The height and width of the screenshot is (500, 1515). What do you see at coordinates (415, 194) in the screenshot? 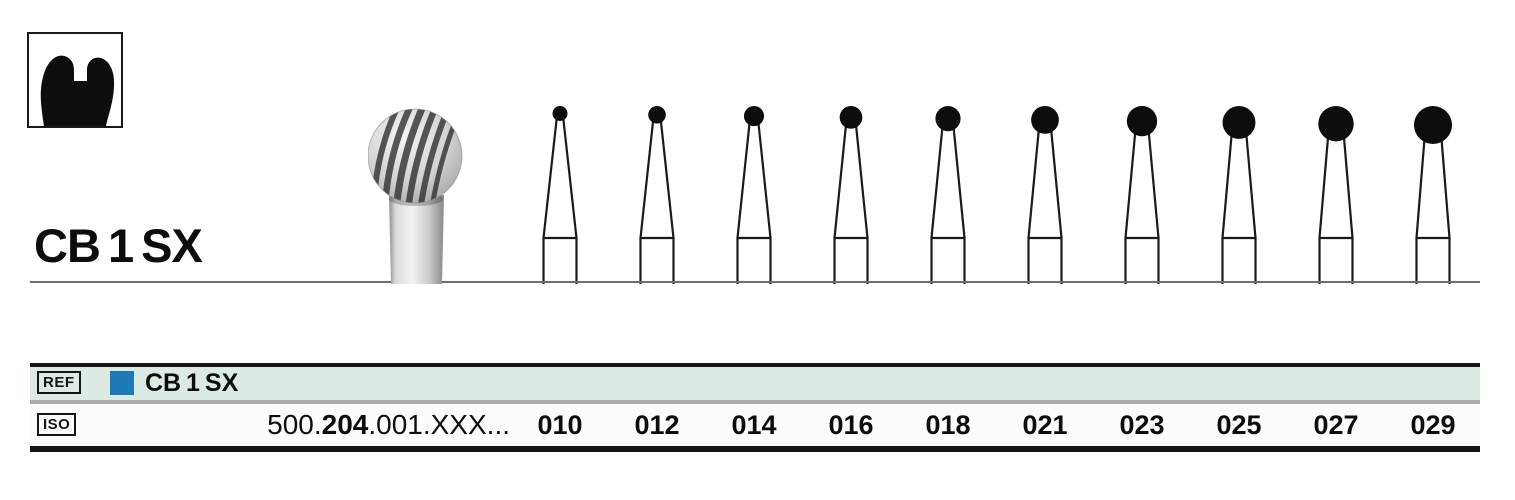
I see `bur-photo` at bounding box center [415, 194].